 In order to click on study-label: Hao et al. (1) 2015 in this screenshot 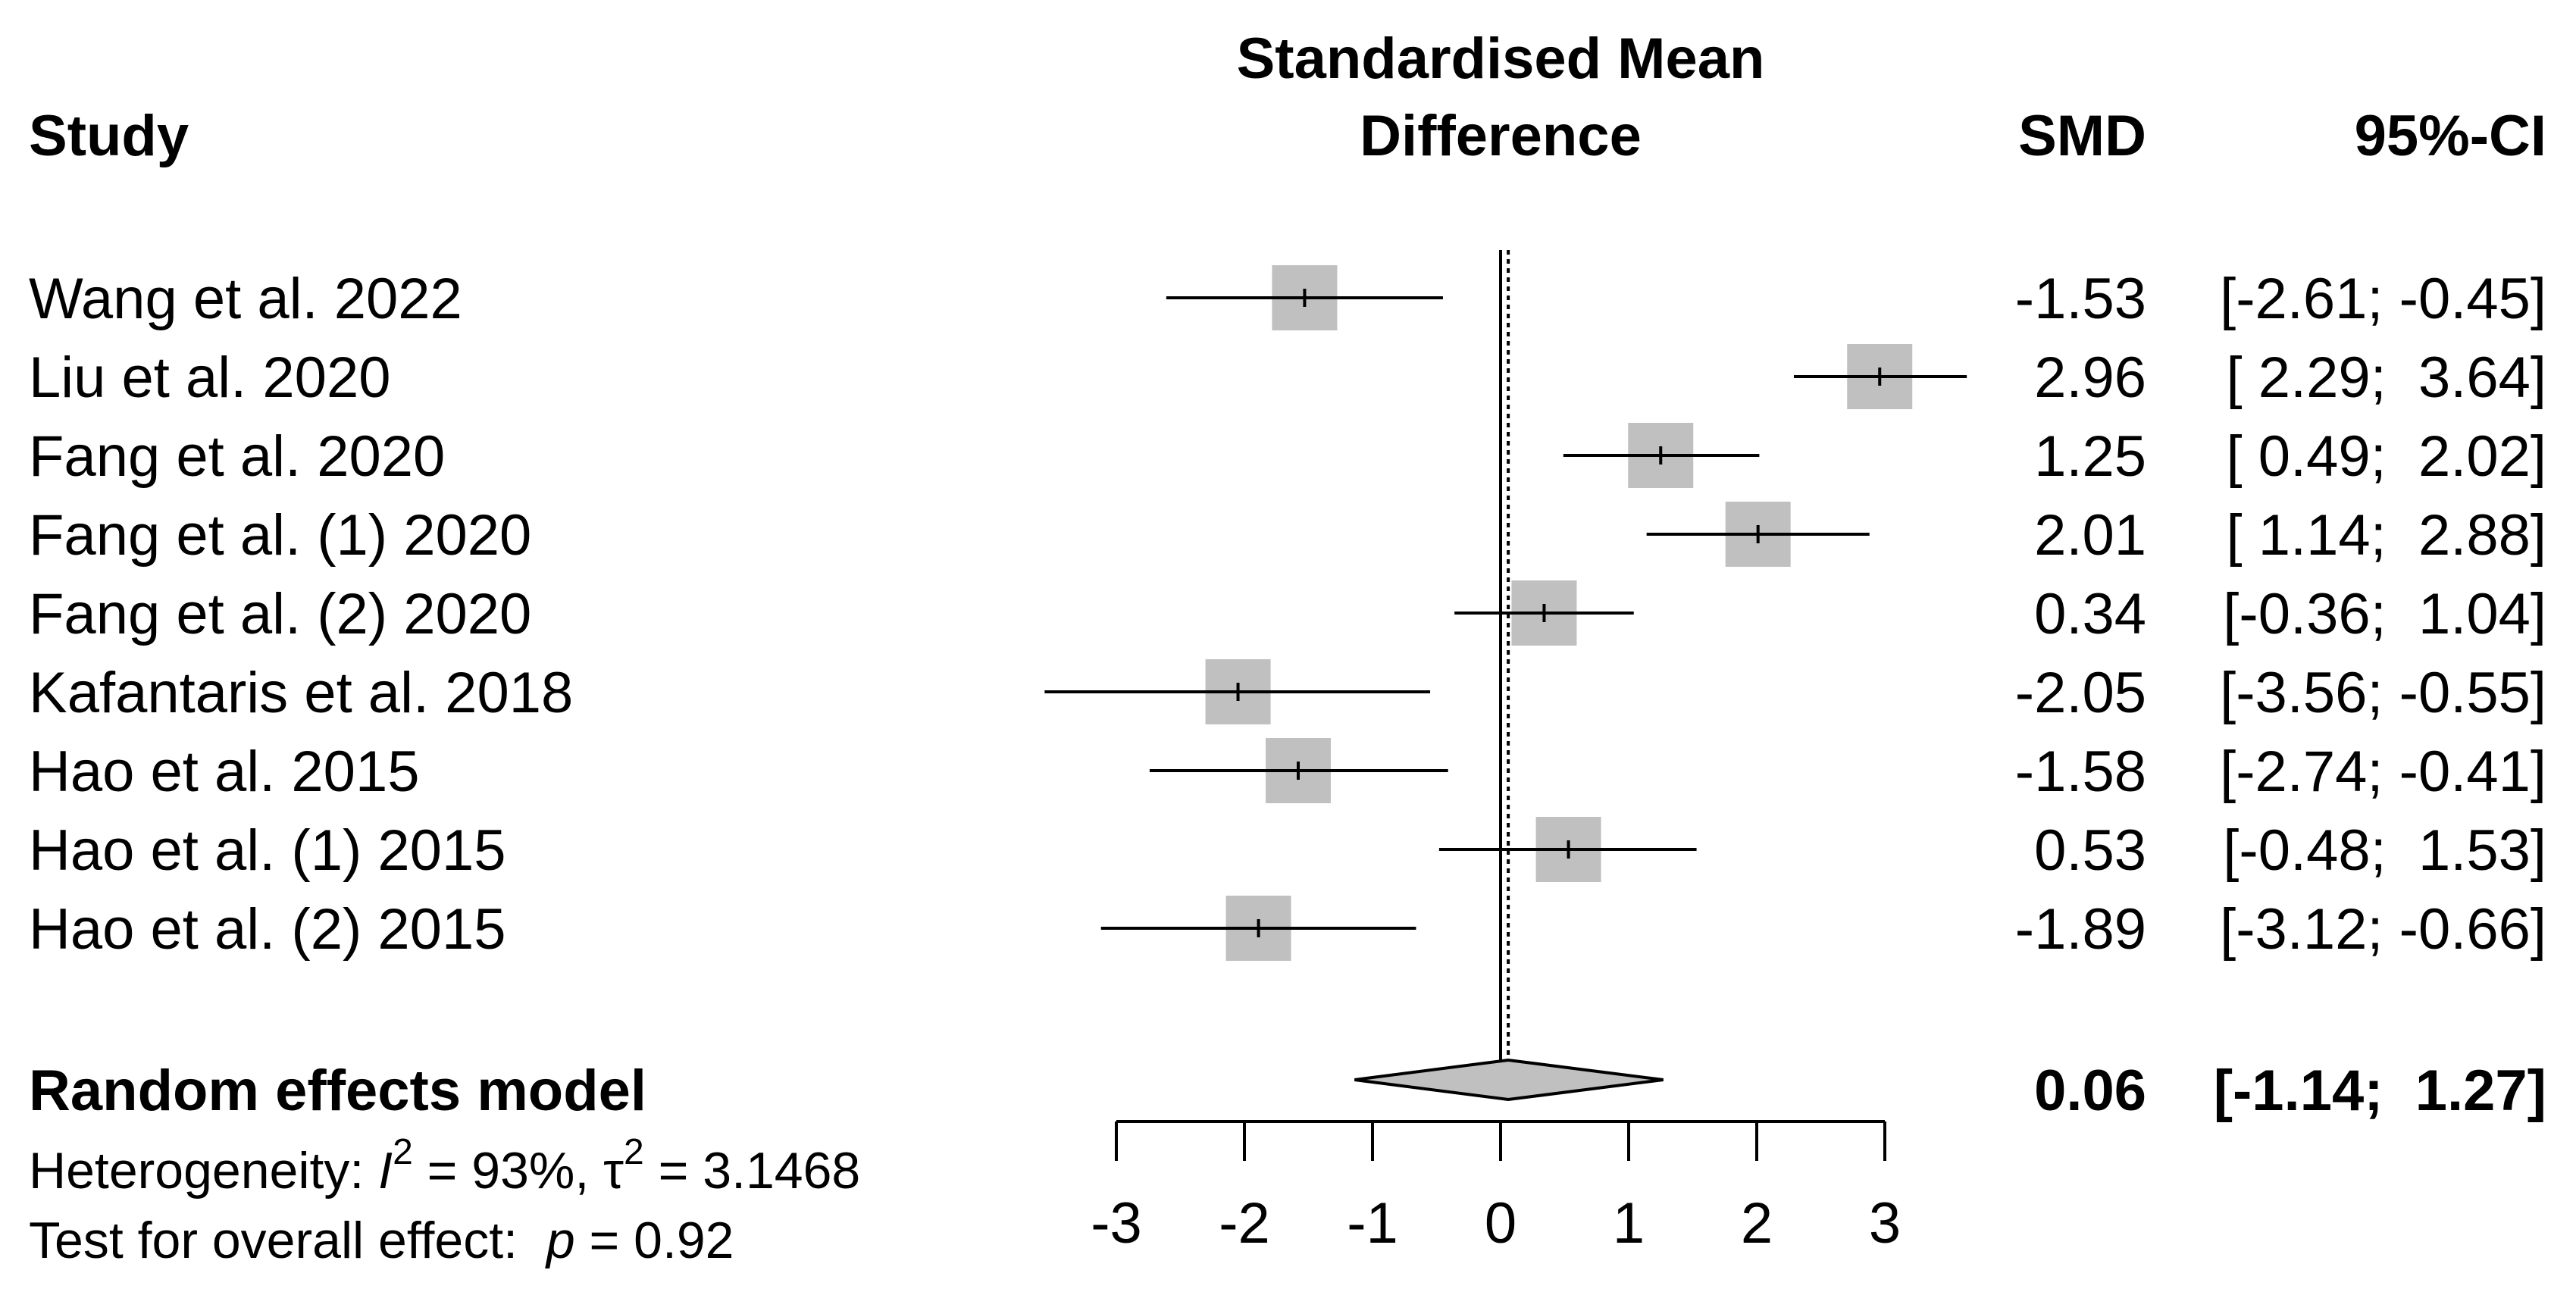, I will do `click(268, 850)`.